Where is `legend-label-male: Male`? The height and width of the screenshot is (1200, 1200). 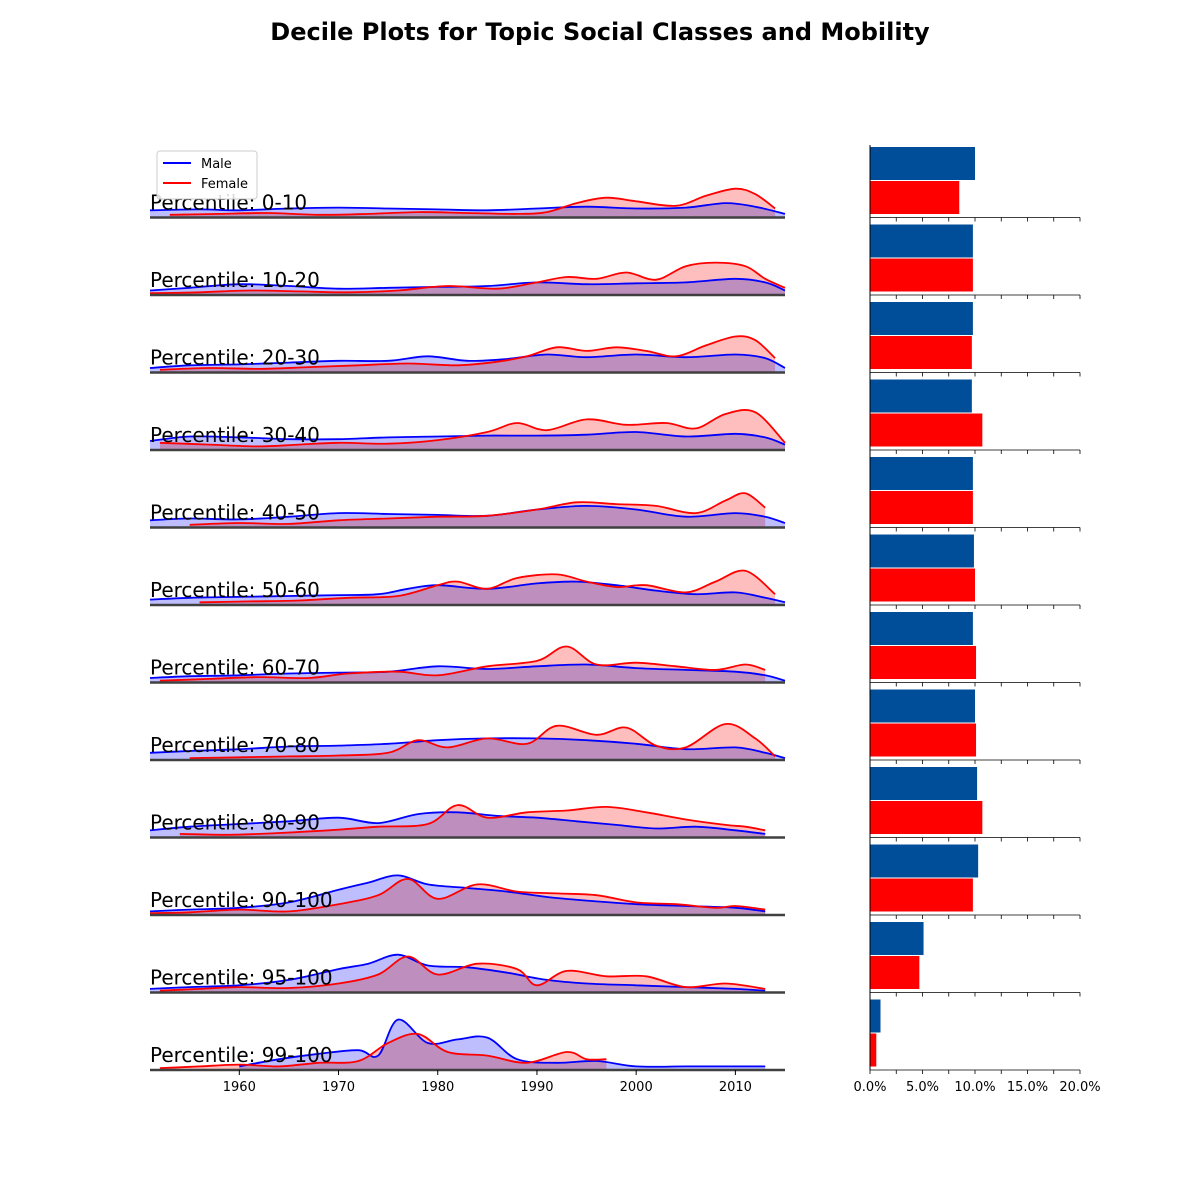 legend-label-male: Male is located at coordinates (216, 164).